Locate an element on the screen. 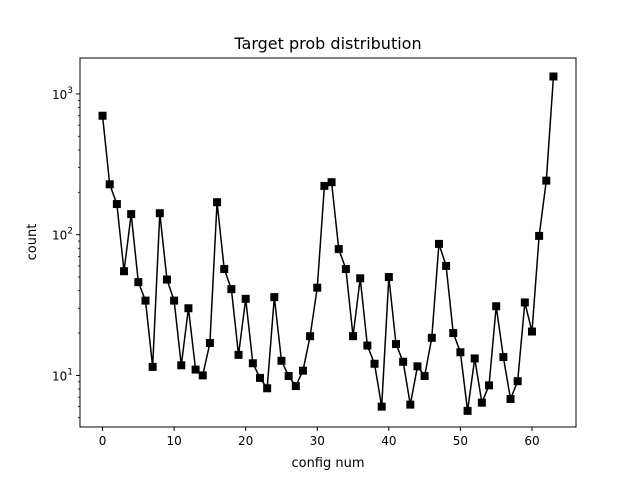 The height and width of the screenshot is (484, 640). x-tick-label: 60 is located at coordinates (531, 441).